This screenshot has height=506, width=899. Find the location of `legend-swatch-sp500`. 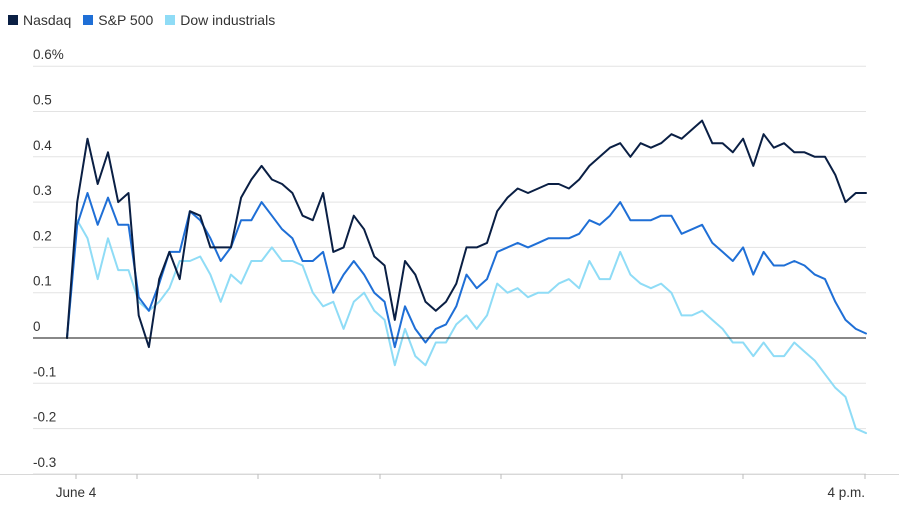

legend-swatch-sp500 is located at coordinates (88, 20).